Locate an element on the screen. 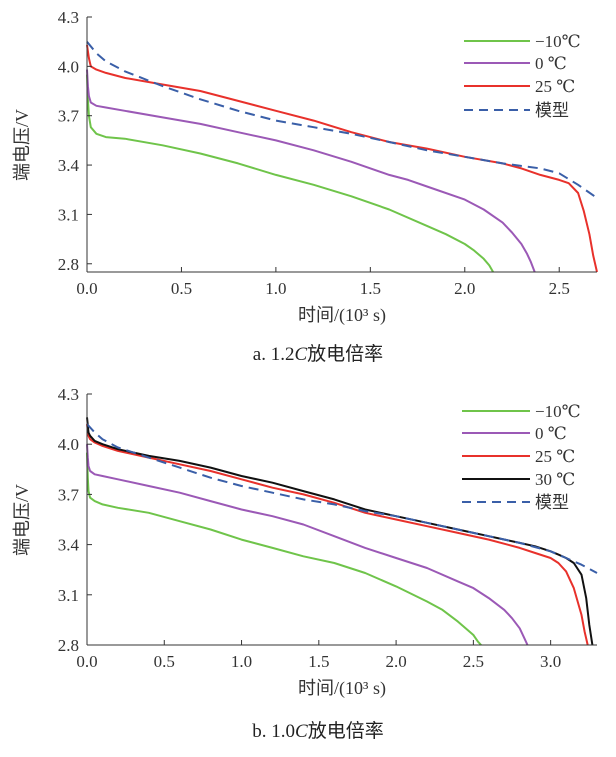  chart-a-y-tick-label: 4.3 is located at coordinates (68, 17).